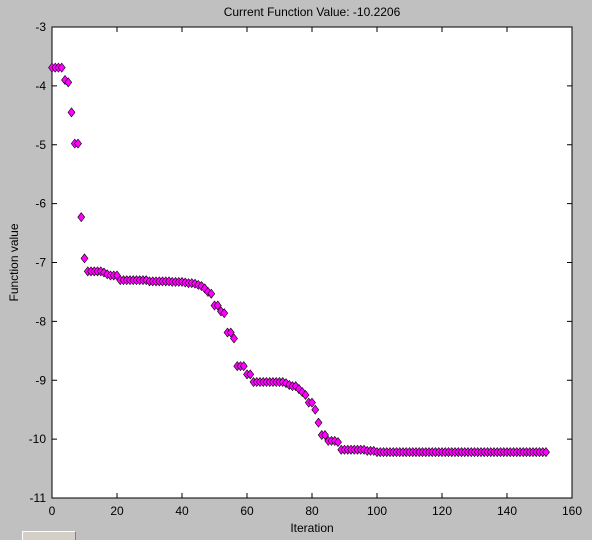 This screenshot has height=540, width=592. What do you see at coordinates (40, 27) in the screenshot?
I see `y-tick-label: -3` at bounding box center [40, 27].